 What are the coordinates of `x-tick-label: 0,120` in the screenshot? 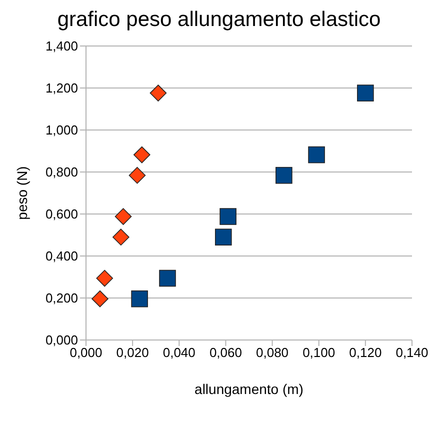 It's located at (365, 352).